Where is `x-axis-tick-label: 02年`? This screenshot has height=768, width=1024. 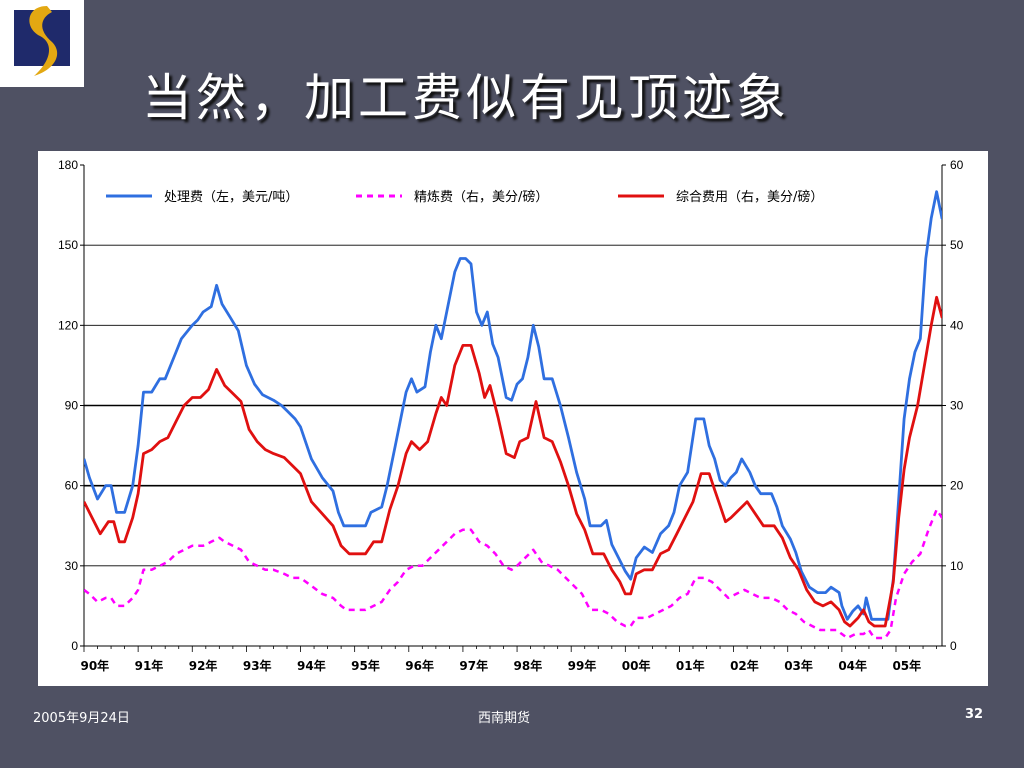 x-axis-tick-label: 02年 is located at coordinates (744, 665).